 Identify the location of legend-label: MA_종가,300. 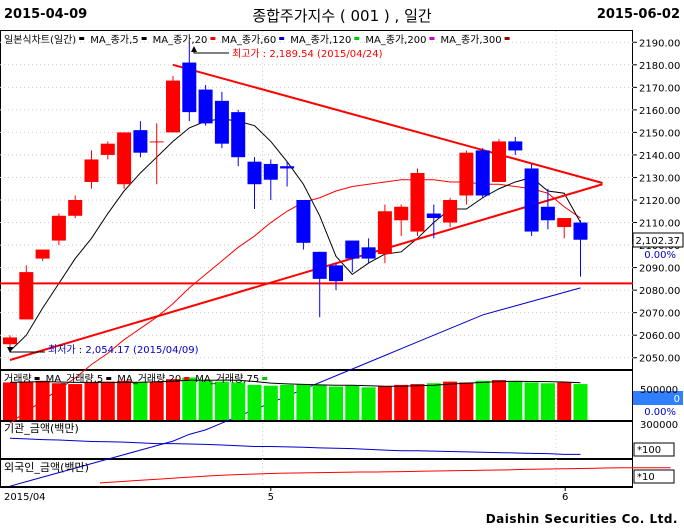
(470, 40).